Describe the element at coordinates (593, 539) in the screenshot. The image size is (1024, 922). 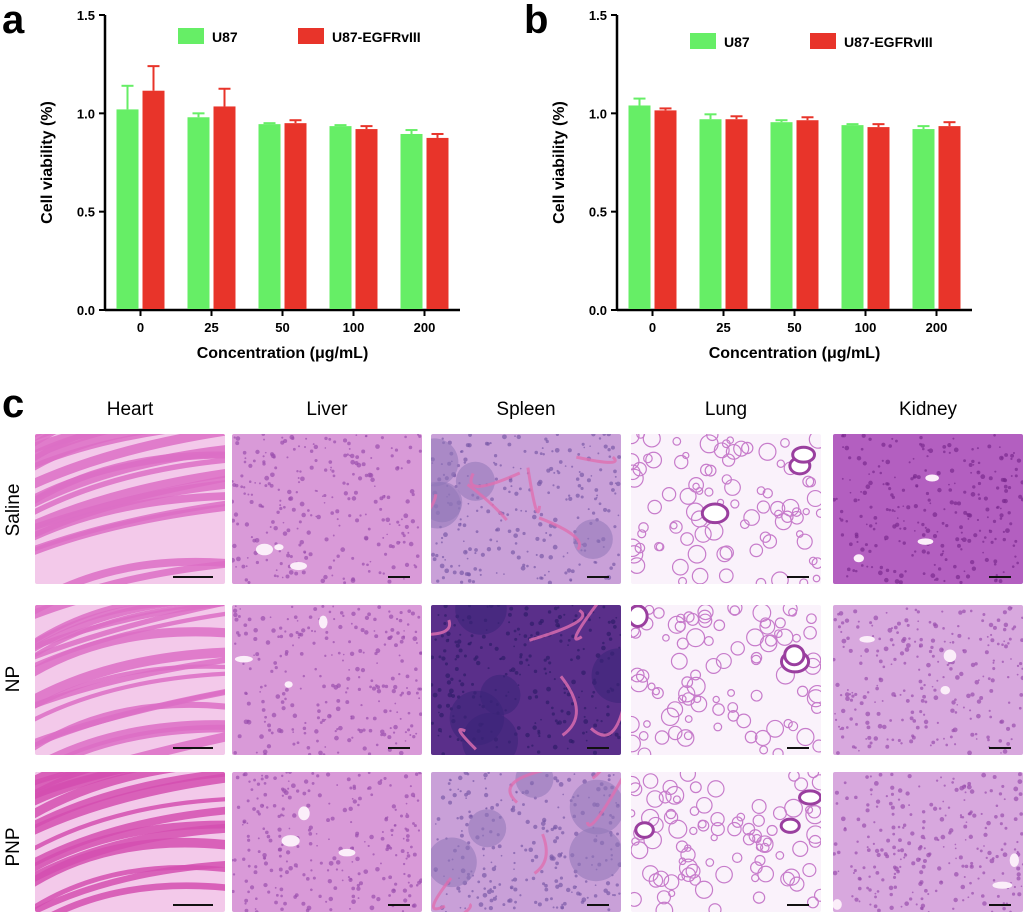
I see `white-pulp` at that location.